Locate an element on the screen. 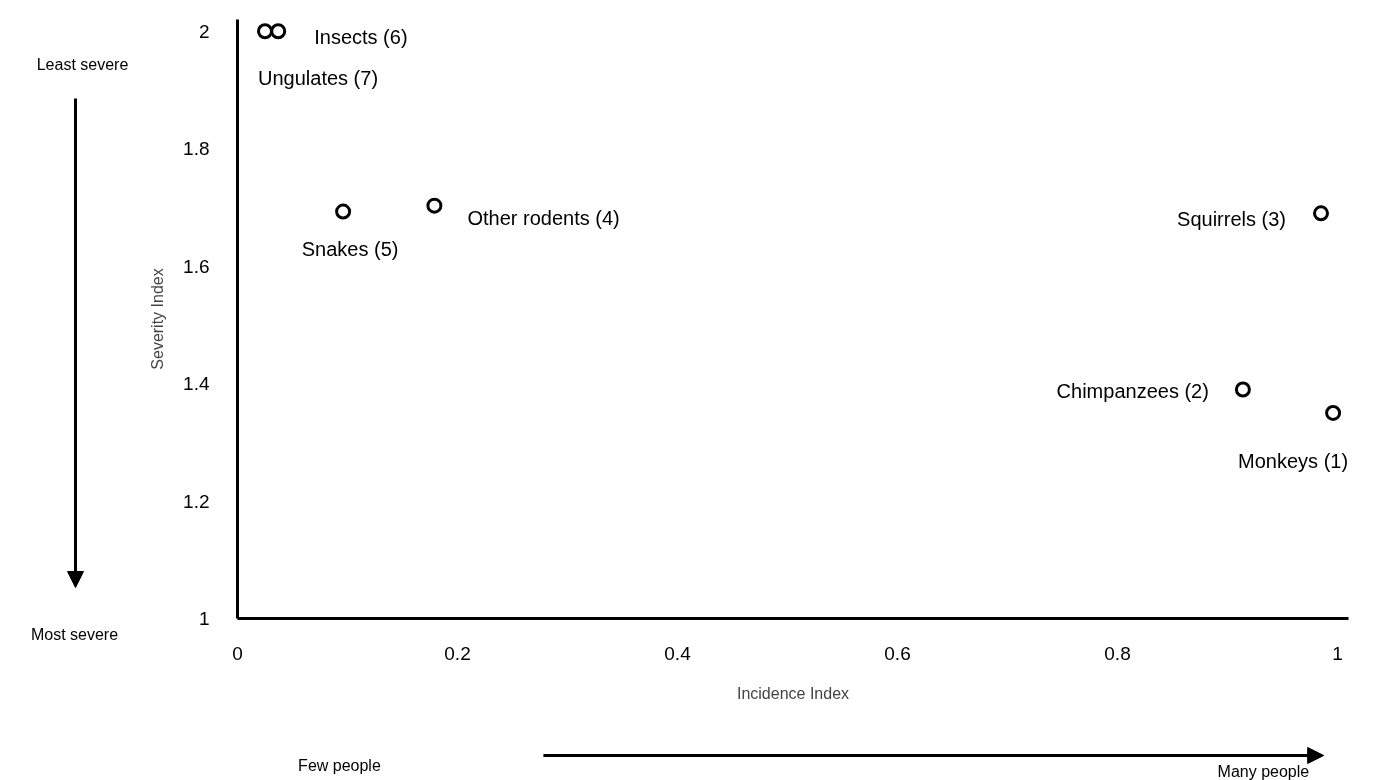 This screenshot has height=780, width=1383. annotation: Chimpanzees (2) is located at coordinates (1132, 391).